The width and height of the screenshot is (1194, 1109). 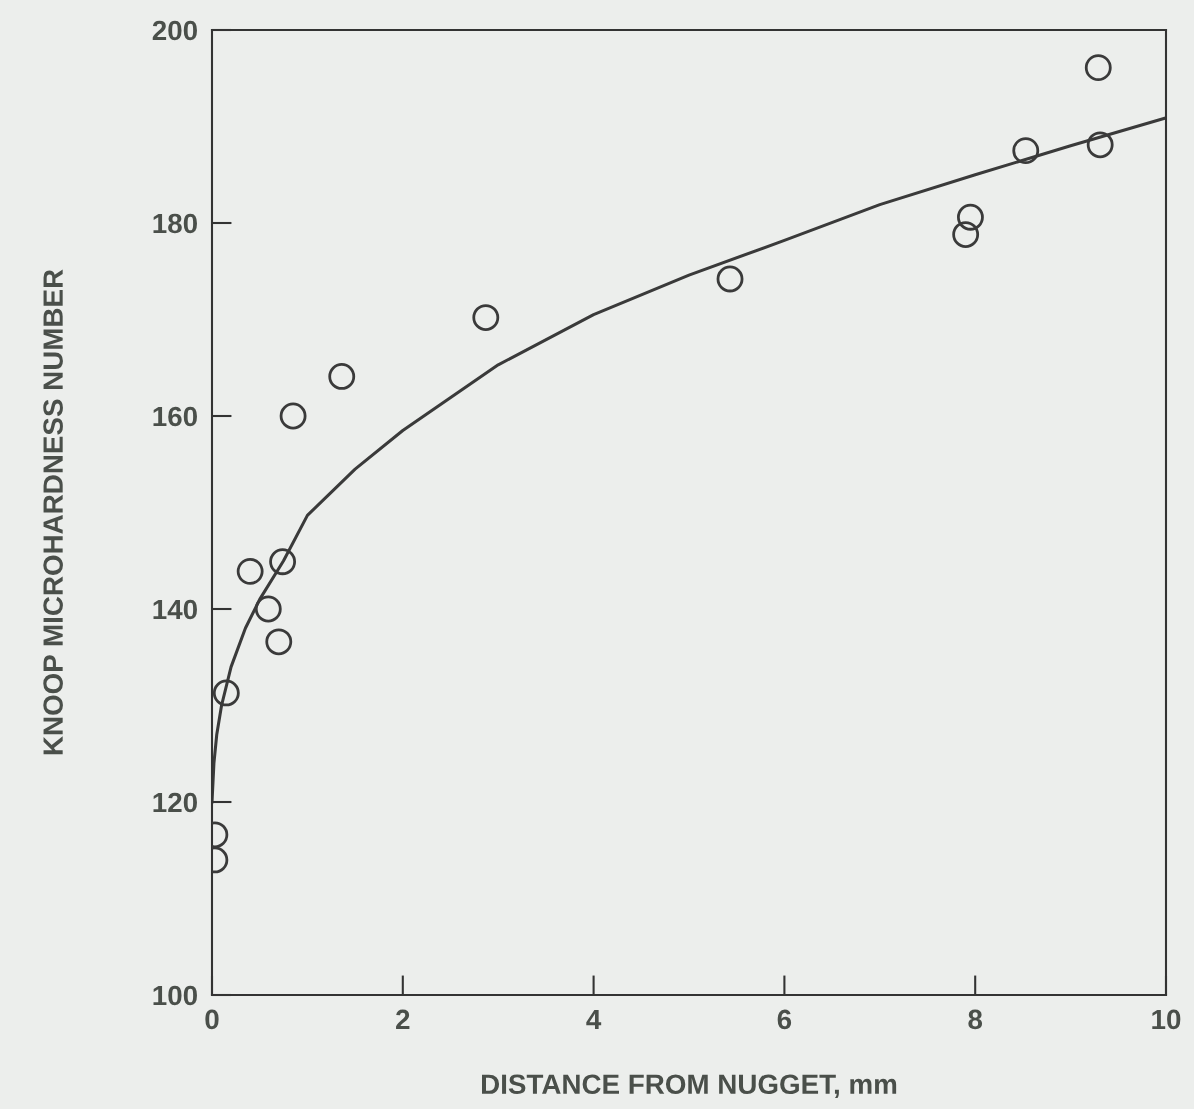 What do you see at coordinates (175, 802) in the screenshot?
I see `y-tick-label: 120` at bounding box center [175, 802].